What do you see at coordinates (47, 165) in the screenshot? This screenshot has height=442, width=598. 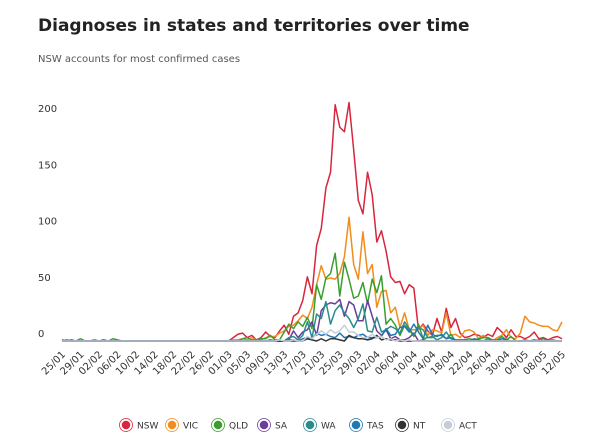 I see `y-tick-label: 150` at bounding box center [47, 165].